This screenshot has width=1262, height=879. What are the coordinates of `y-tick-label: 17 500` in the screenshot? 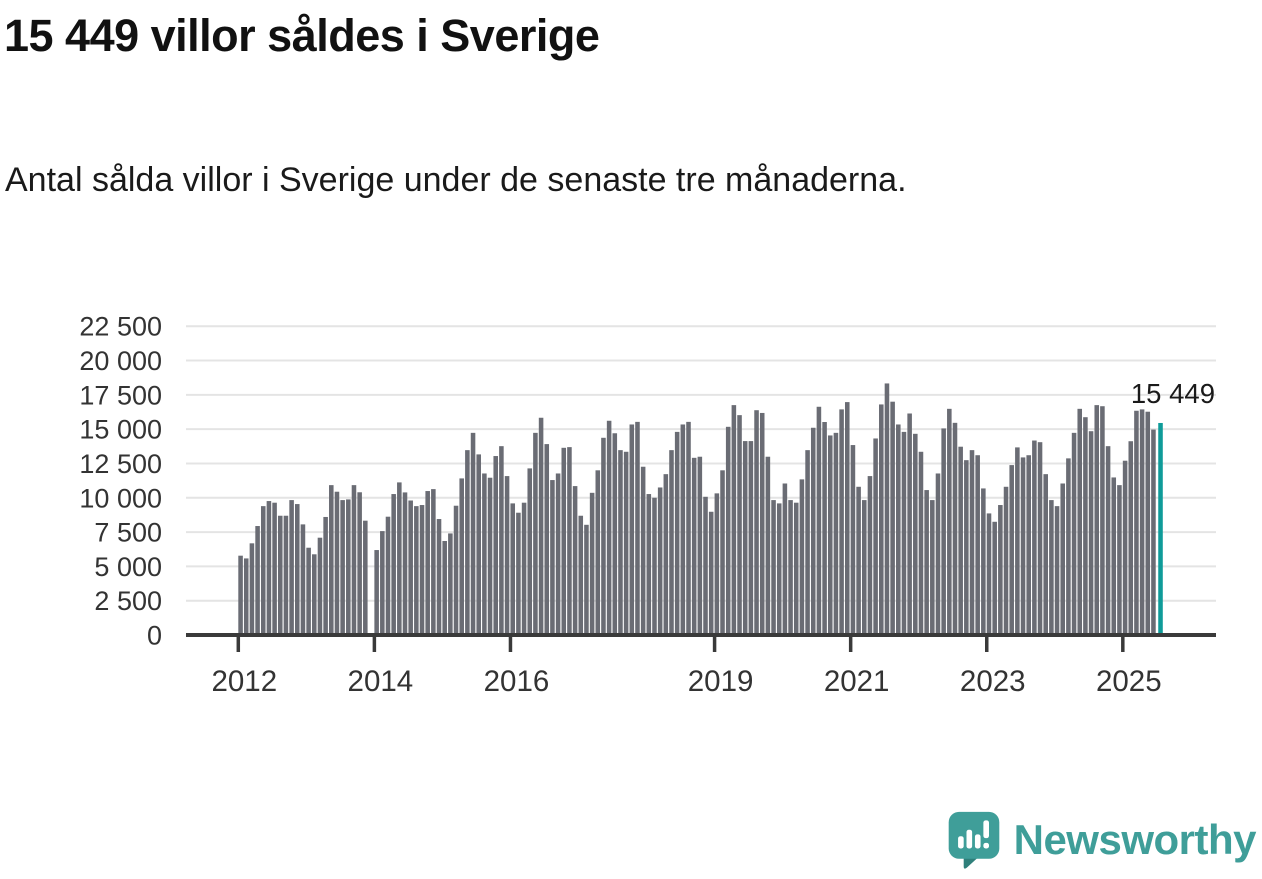 It's located at (120, 395).